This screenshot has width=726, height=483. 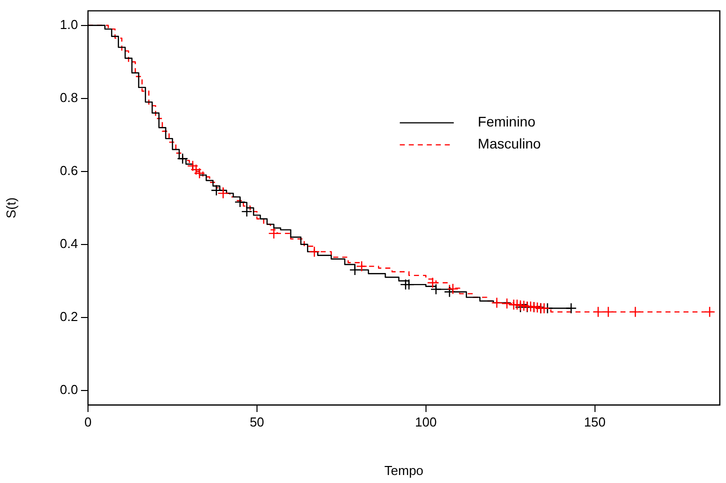 What do you see at coordinates (69, 243) in the screenshot?
I see `y-tick-label: 0.4` at bounding box center [69, 243].